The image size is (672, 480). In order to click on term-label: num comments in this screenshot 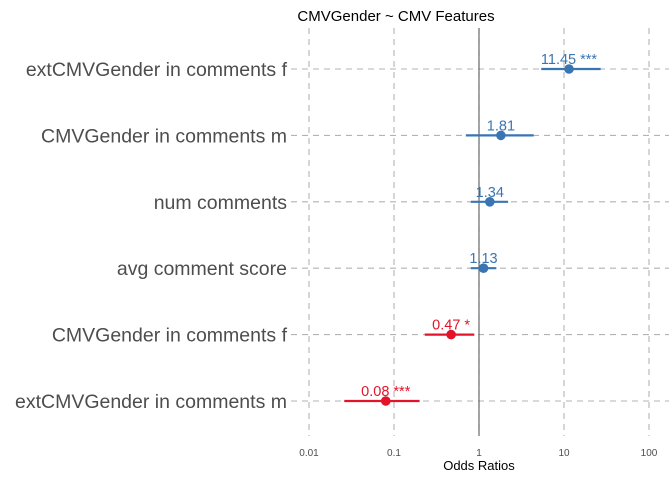, I will do `click(221, 203)`.